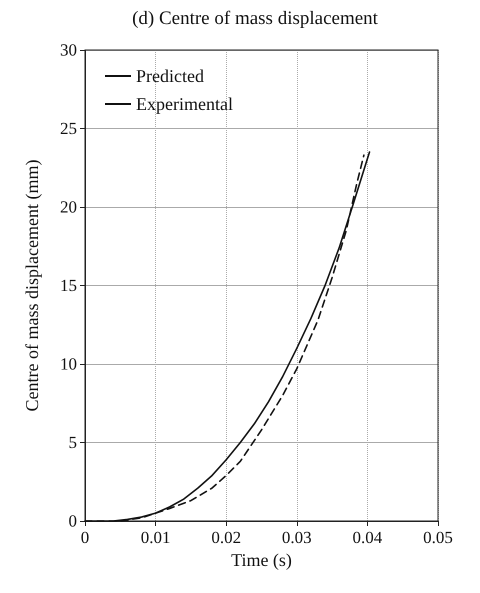 The width and height of the screenshot is (480, 593). Describe the element at coordinates (255, 18) in the screenshot. I see `chart-title: (d) Centre of mass displacement` at that location.